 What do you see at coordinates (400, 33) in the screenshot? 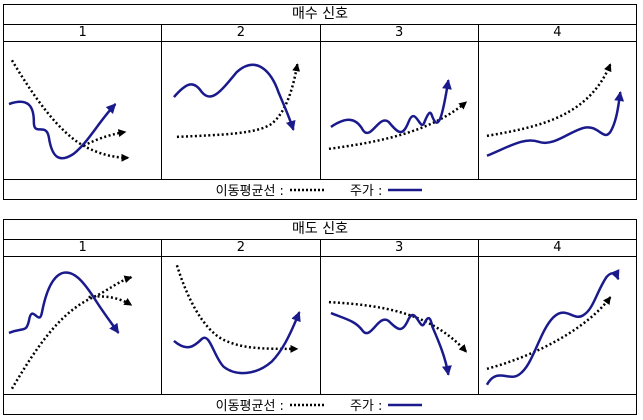
I see `buy-col-3-header: 3` at bounding box center [400, 33].